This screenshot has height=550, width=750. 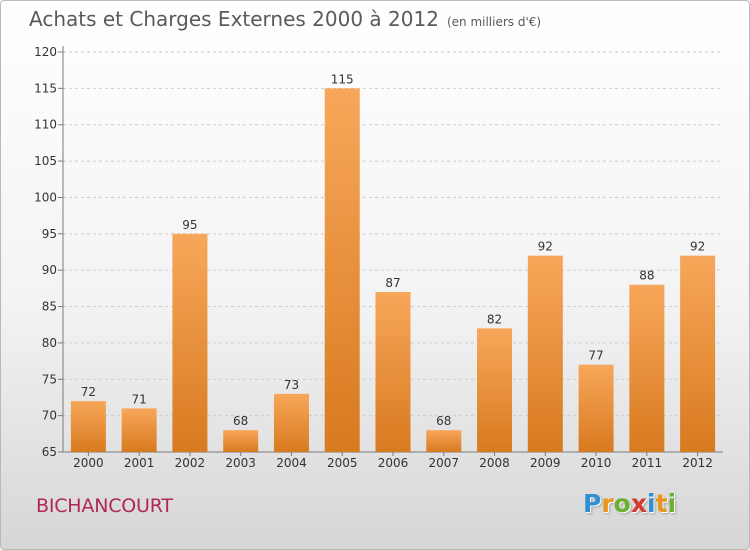 What do you see at coordinates (342, 463) in the screenshot?
I see `x-tick-label: 2005` at bounding box center [342, 463].